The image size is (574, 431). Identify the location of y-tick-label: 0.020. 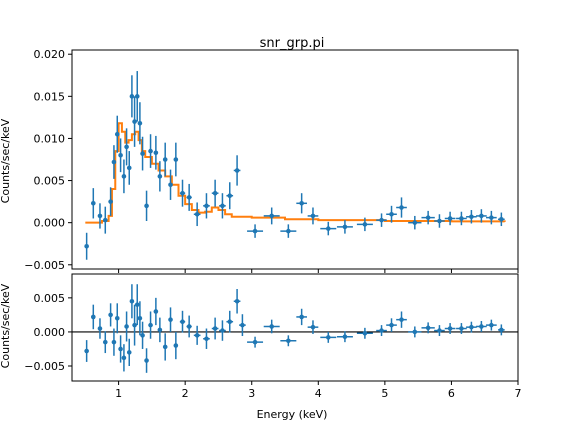
(50, 54).